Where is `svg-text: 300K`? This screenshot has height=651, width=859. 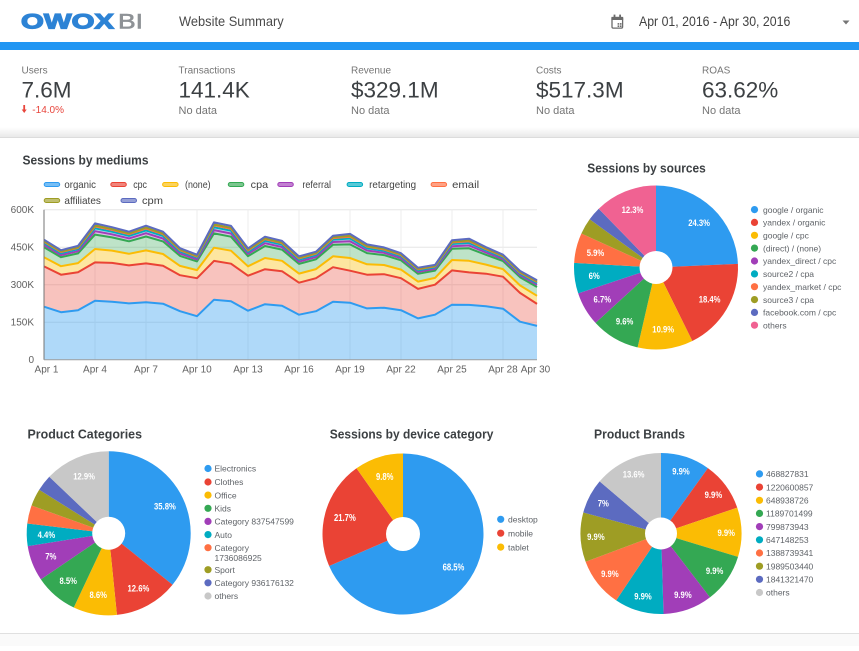 svg-text: 300K is located at coordinates (23, 285).